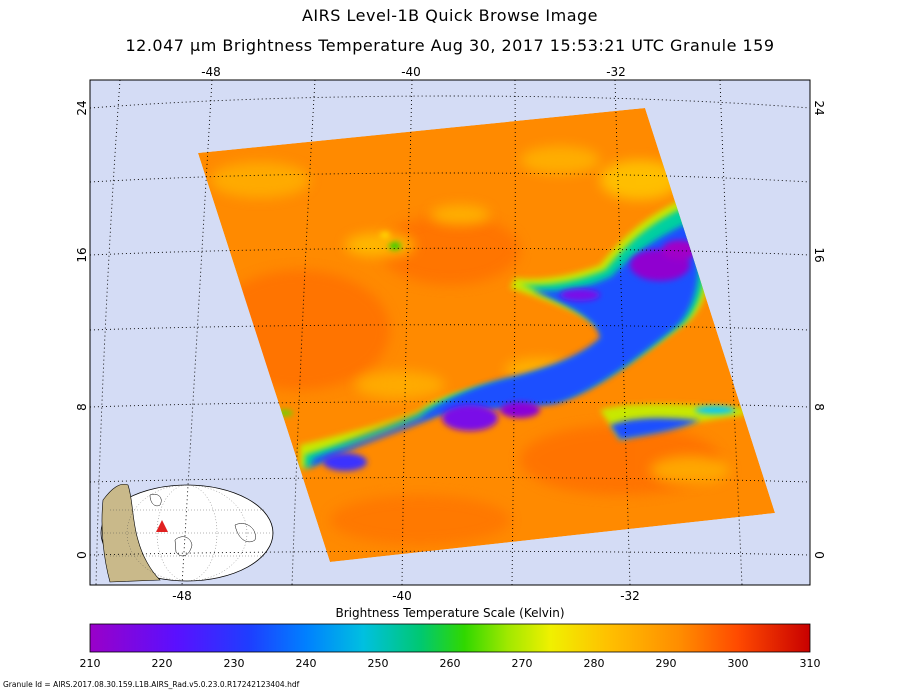 The width and height of the screenshot is (900, 695). Describe the element at coordinates (162, 663) in the screenshot. I see `colorbar-tick-label: 220` at that location.